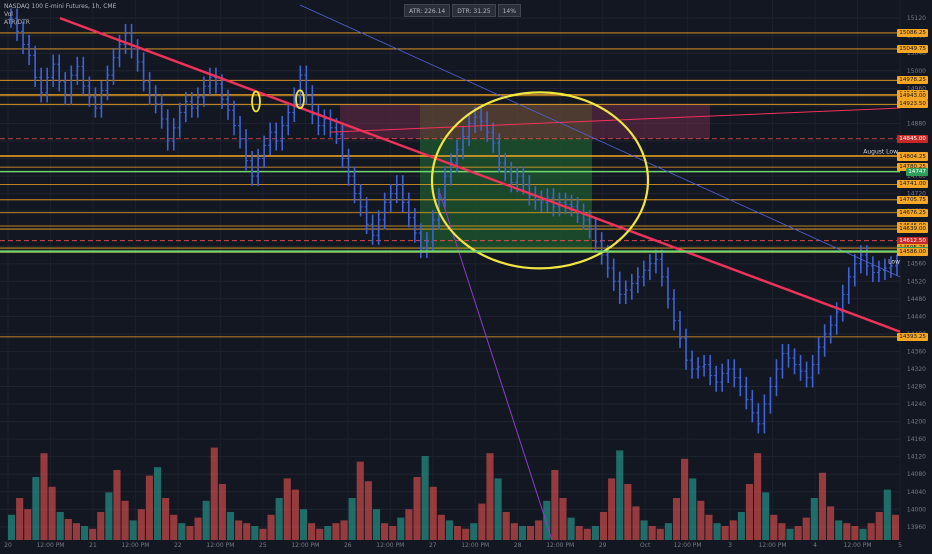 The height and width of the screenshot is (554, 932). Describe the element at coordinates (916, 474) in the screenshot. I see `y-tick-label: 14080` at that location.